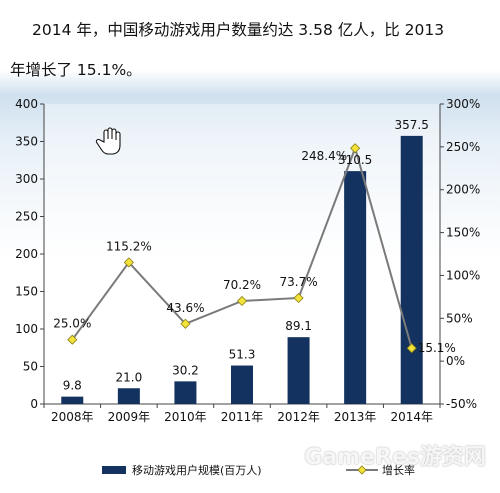  What do you see at coordinates (298, 326) in the screenshot?
I see `bar-value-label: 89.1` at bounding box center [298, 326].